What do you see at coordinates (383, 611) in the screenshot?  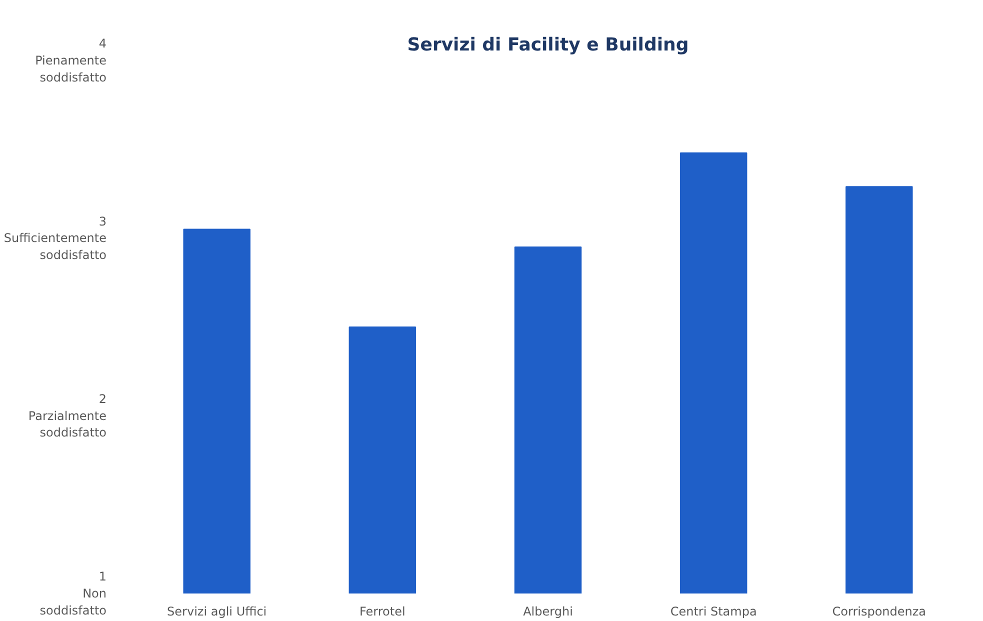 I see `x-tick-label: Ferrotel` at bounding box center [383, 611].